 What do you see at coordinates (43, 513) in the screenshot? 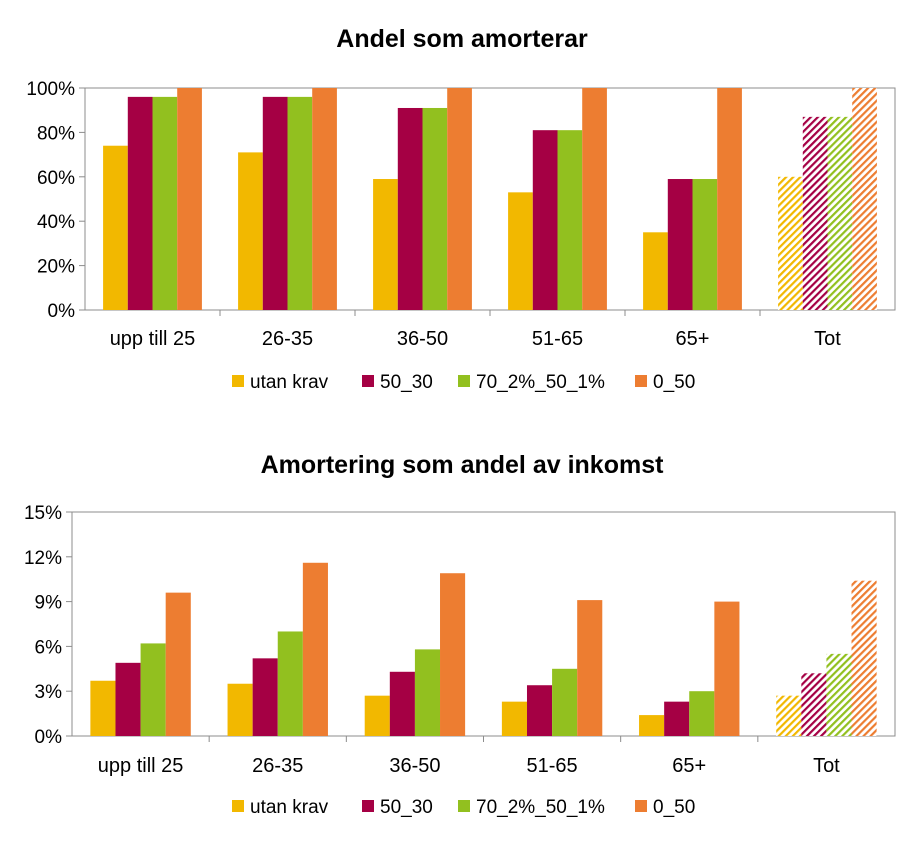
I see `y-tick-label: 15%` at bounding box center [43, 513].